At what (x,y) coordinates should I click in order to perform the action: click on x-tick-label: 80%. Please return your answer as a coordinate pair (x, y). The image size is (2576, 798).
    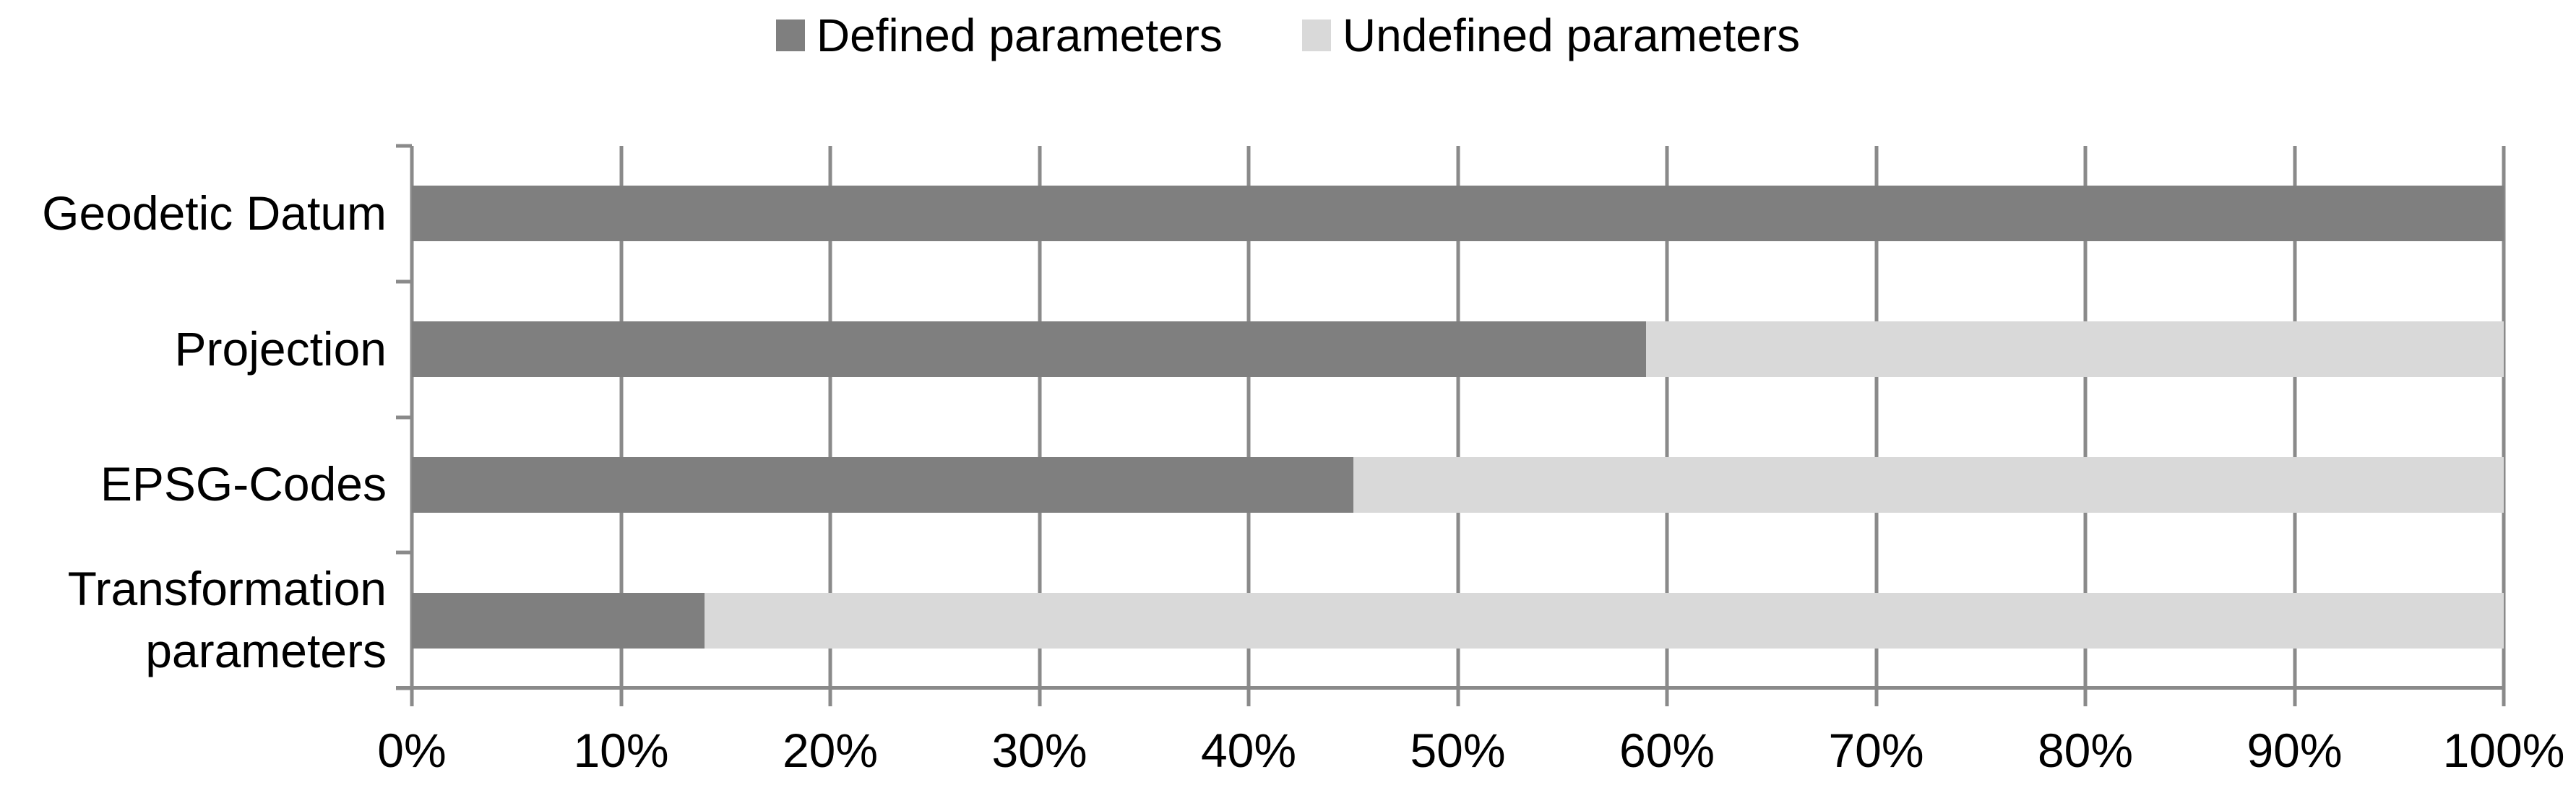
    Looking at the image, I should click on (2085, 750).